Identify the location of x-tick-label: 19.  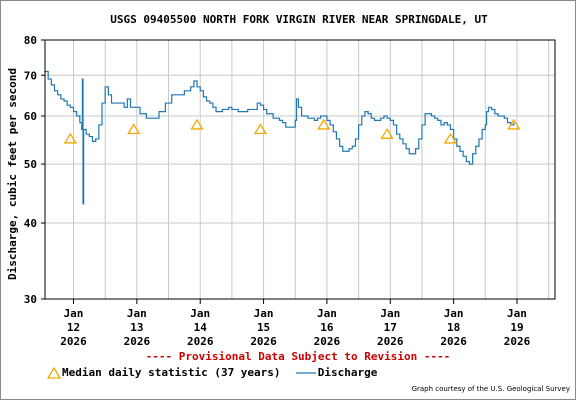
(516, 327).